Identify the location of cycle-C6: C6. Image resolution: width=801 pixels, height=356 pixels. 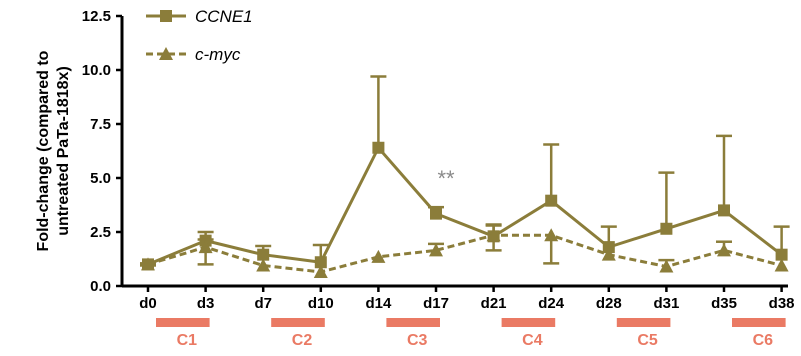
(759, 333).